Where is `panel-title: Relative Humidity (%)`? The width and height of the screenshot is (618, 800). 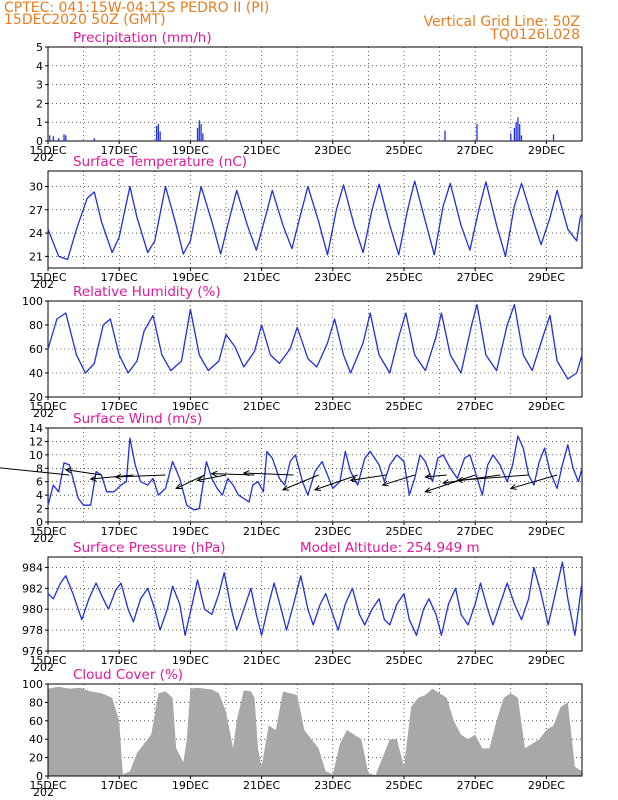
panel-title: Relative Humidity (%) is located at coordinates (147, 292).